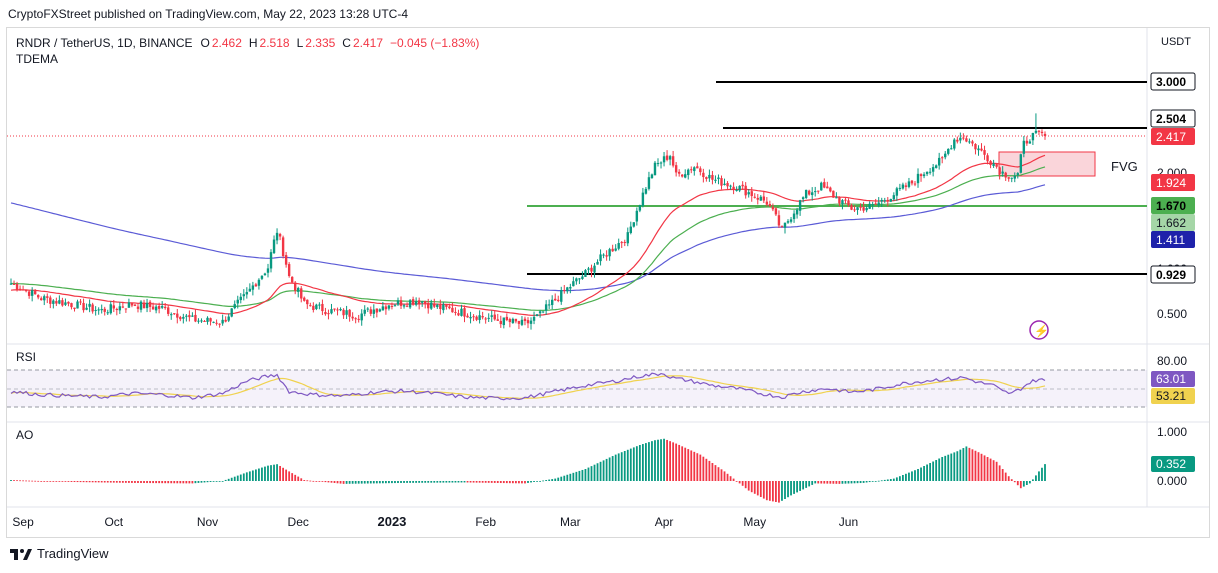  I want to click on lightning-glyph: ⚡, so click(1041, 331).